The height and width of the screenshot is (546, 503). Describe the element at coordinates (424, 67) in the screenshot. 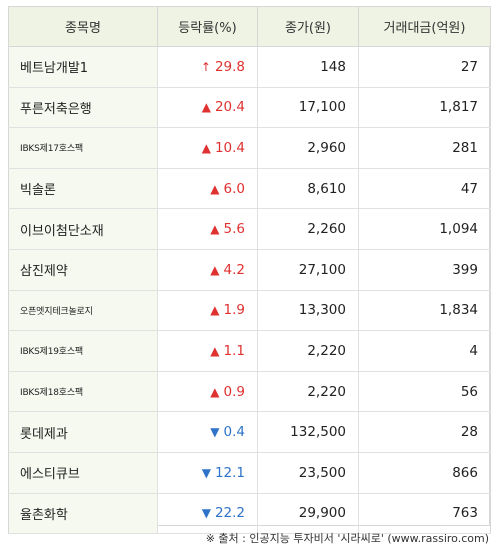

I see `trade-amount: 27` at that location.